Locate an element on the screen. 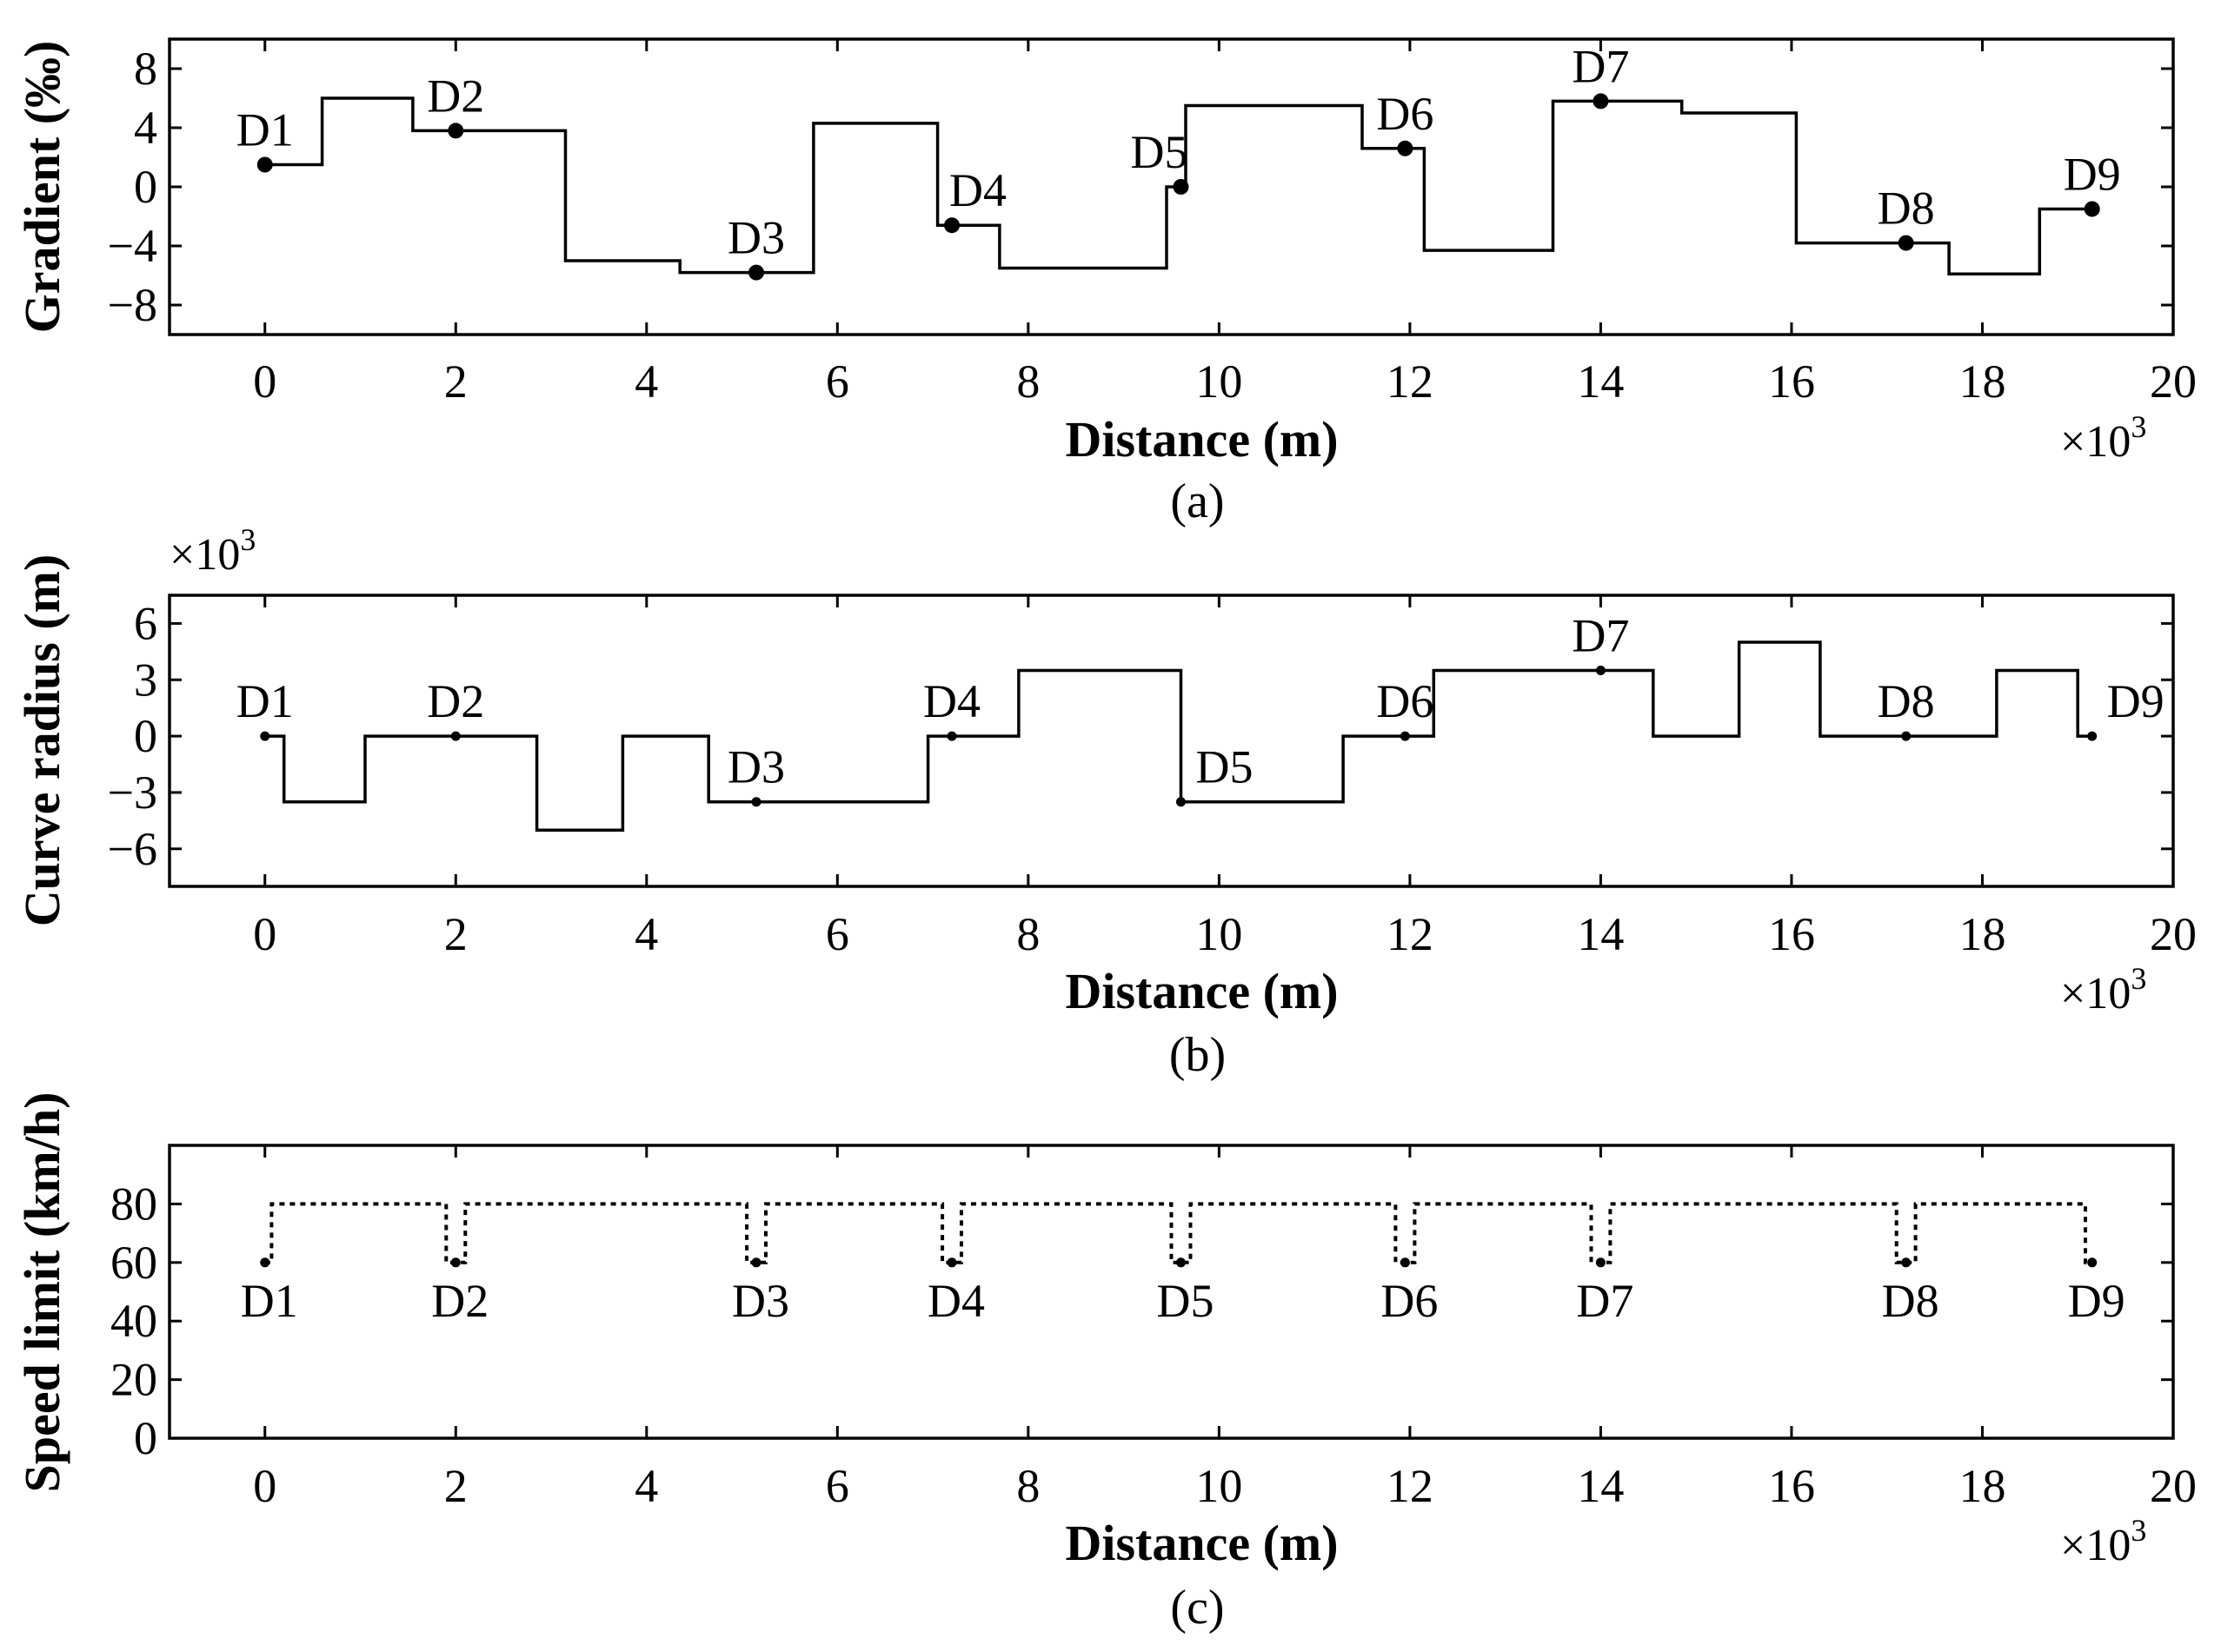 This screenshot has width=2221, height=1652. panel-caption: (c) is located at coordinates (1197, 1608).